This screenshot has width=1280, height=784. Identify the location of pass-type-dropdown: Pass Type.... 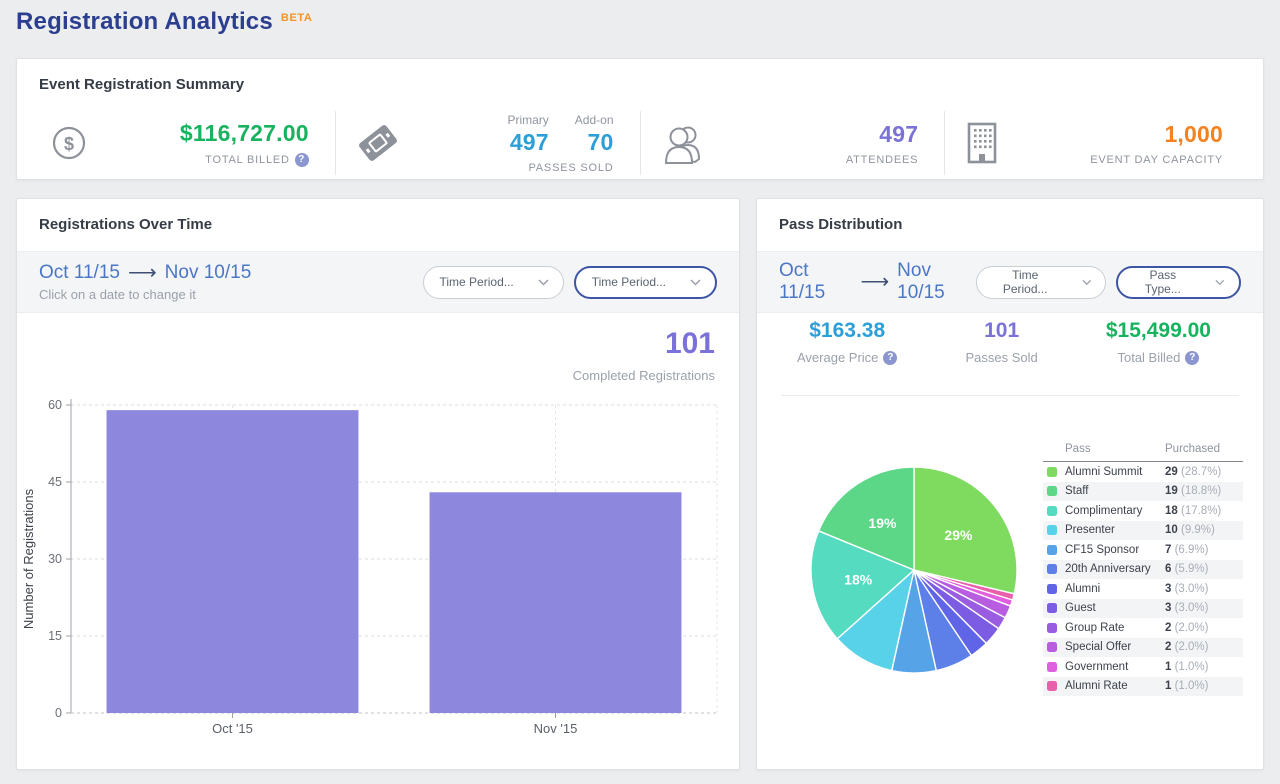
(1178, 282).